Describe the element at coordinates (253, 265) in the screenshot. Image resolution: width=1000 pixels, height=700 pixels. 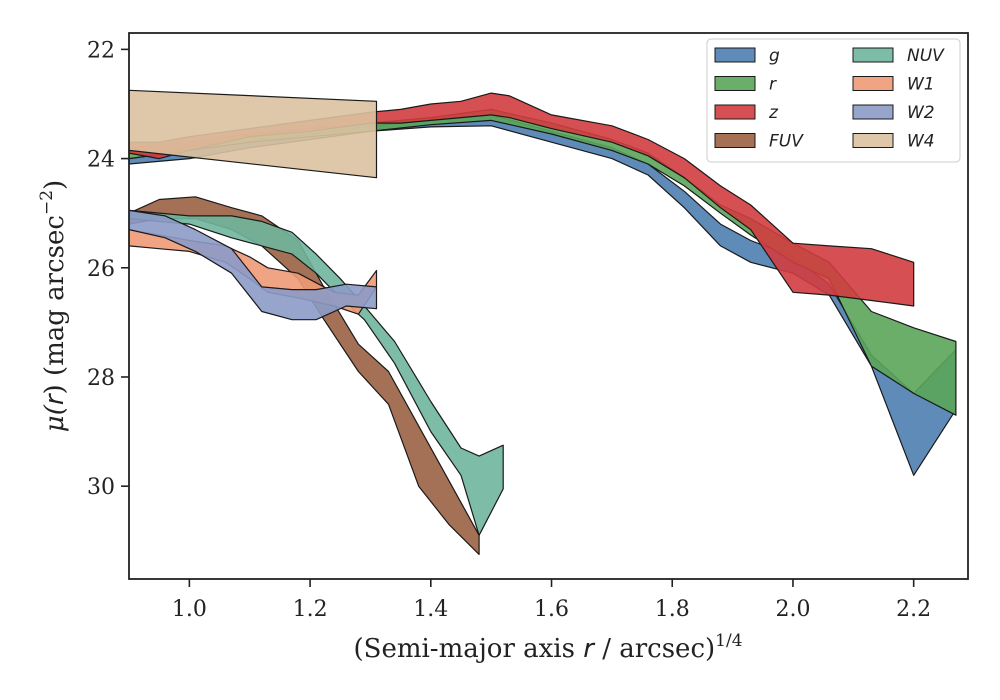
I see `band-w2` at that location.